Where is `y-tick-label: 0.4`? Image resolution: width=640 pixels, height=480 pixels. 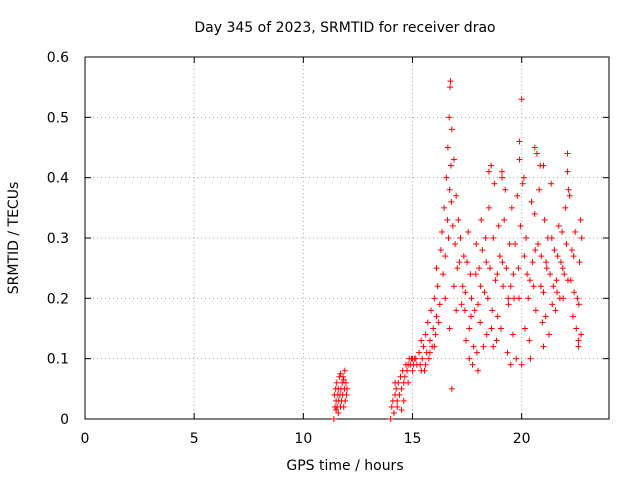 y-tick-label: 0.4 is located at coordinates (58, 179).